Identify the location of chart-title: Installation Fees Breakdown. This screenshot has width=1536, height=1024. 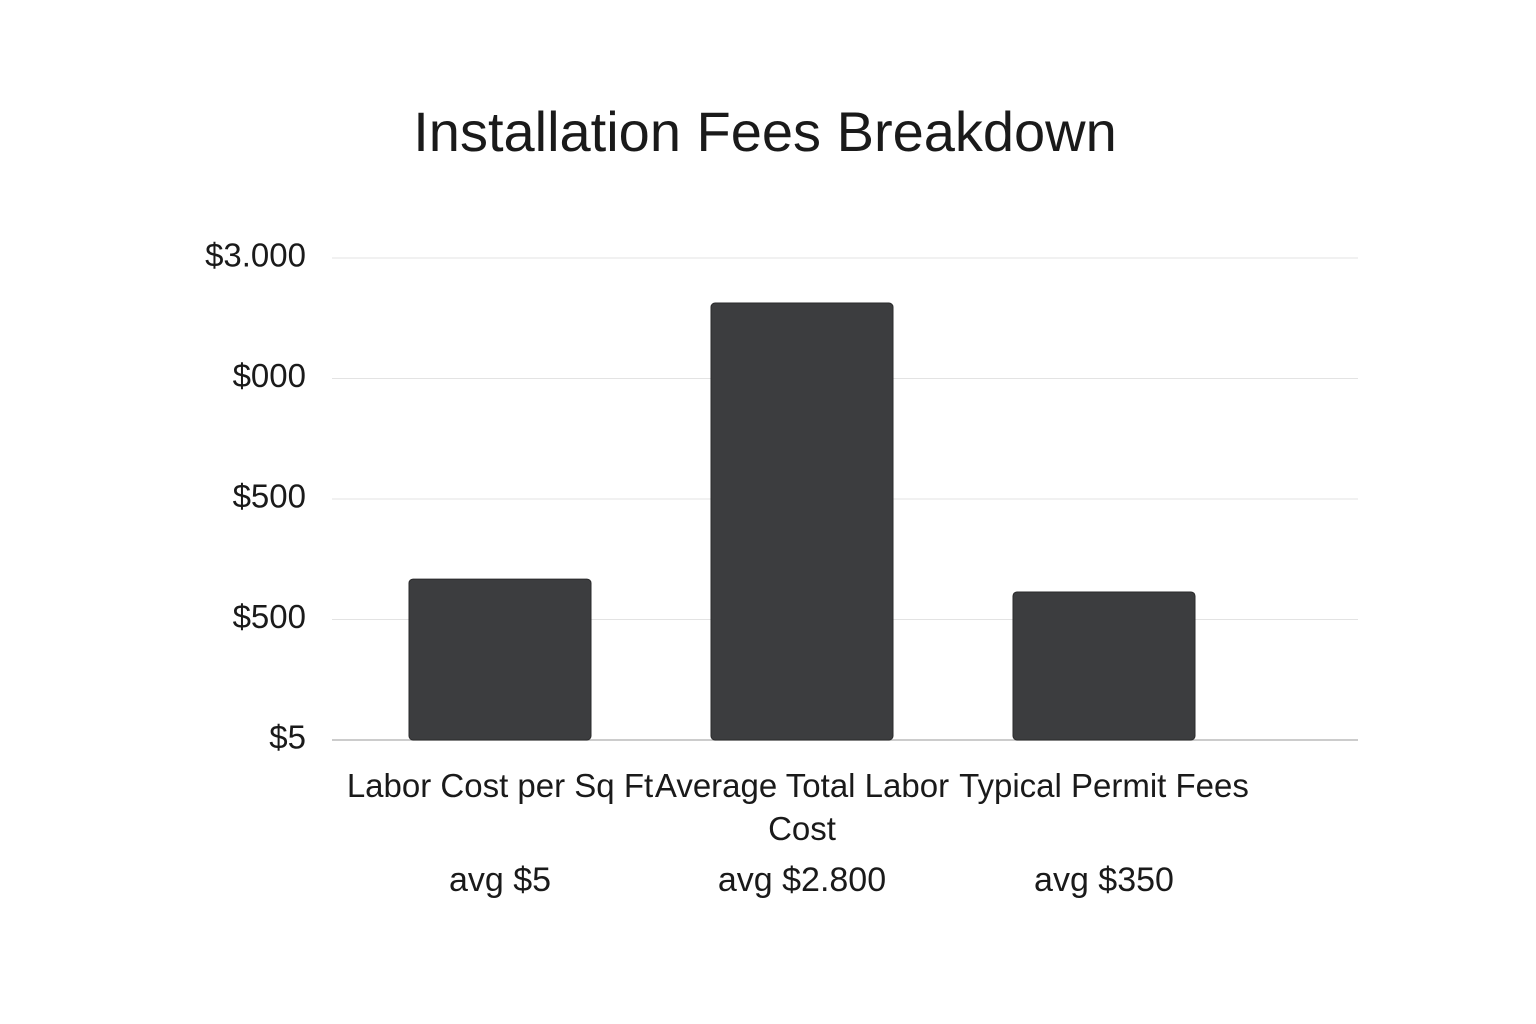
(765, 131).